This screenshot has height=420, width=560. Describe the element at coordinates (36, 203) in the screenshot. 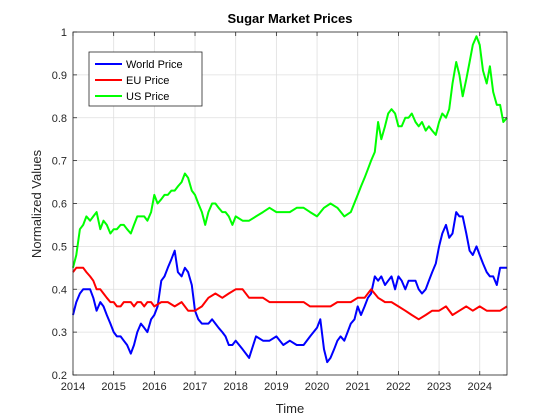

I see `y-axis-label: Normalized Values` at that location.